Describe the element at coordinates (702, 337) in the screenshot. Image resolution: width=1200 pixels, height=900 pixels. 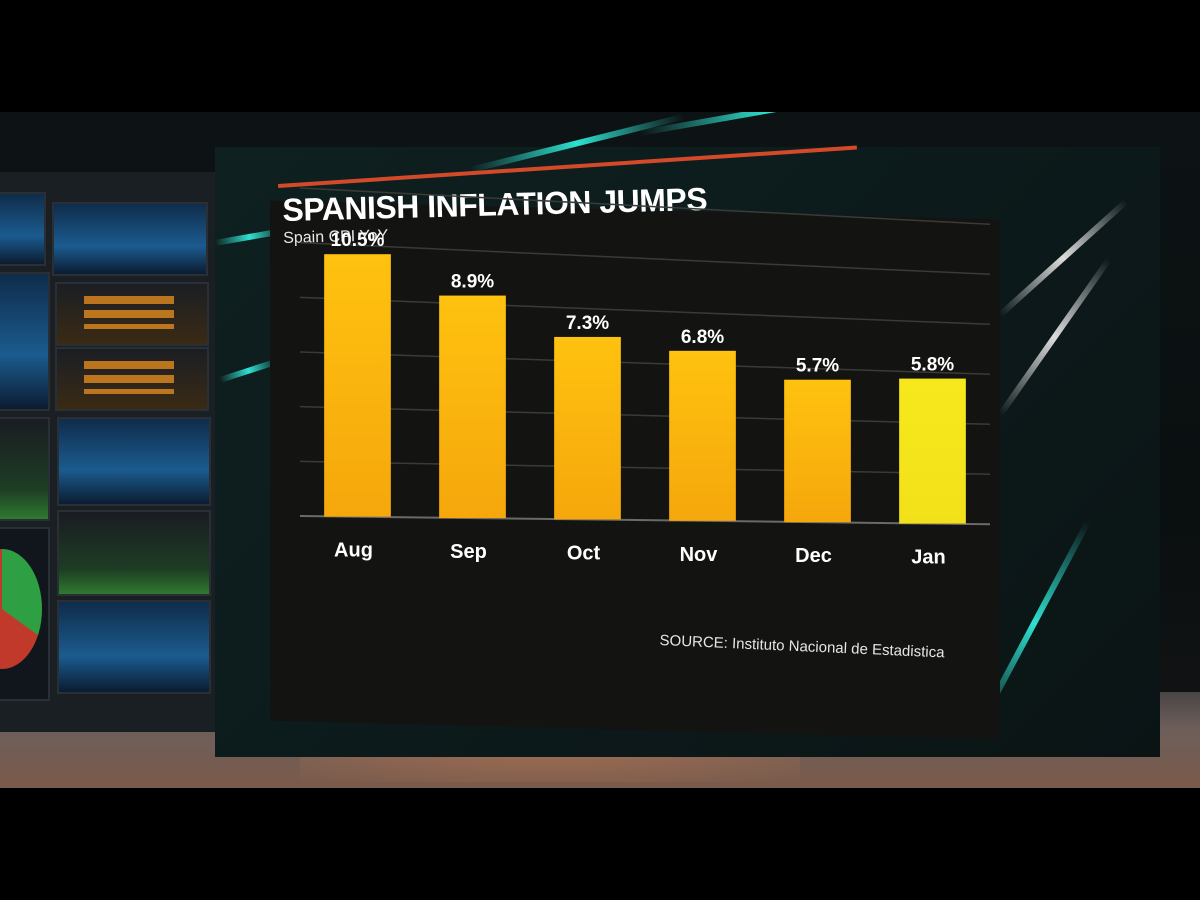
I see `bar-value-label: 6.8%` at that location.